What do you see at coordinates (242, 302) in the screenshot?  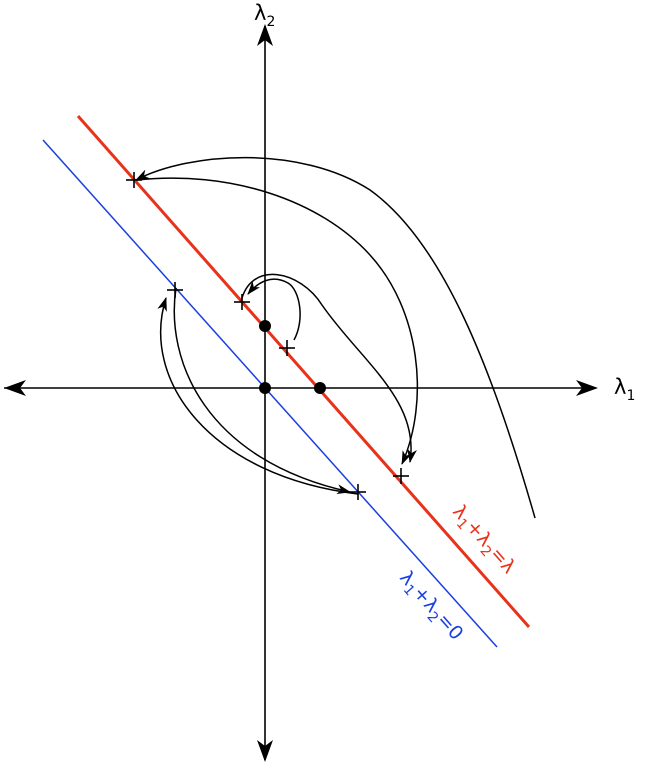 I see `saddle-point-red-mid` at bounding box center [242, 302].